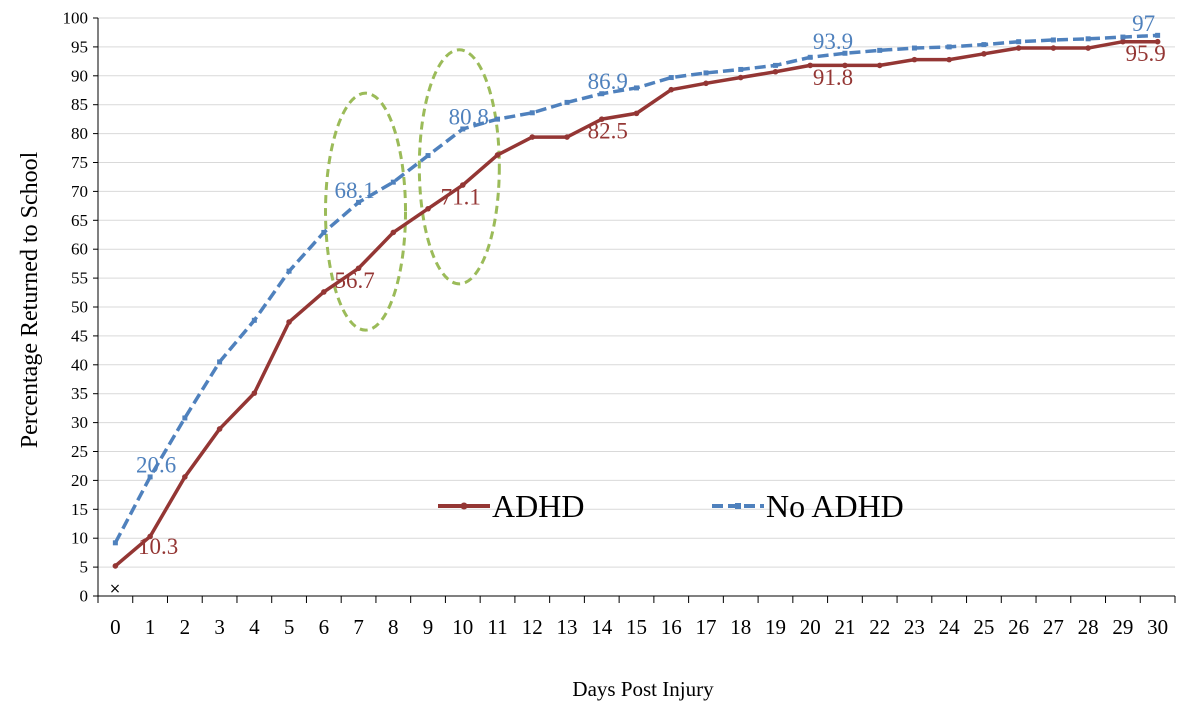 The height and width of the screenshot is (710, 1187). I want to click on x-tick-label: 28, so click(1088, 627).